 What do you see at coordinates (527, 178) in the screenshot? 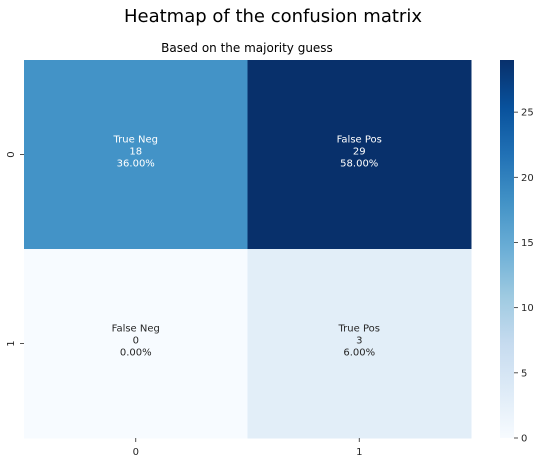
I see `colorbar-tick-label-4: 20` at bounding box center [527, 178].